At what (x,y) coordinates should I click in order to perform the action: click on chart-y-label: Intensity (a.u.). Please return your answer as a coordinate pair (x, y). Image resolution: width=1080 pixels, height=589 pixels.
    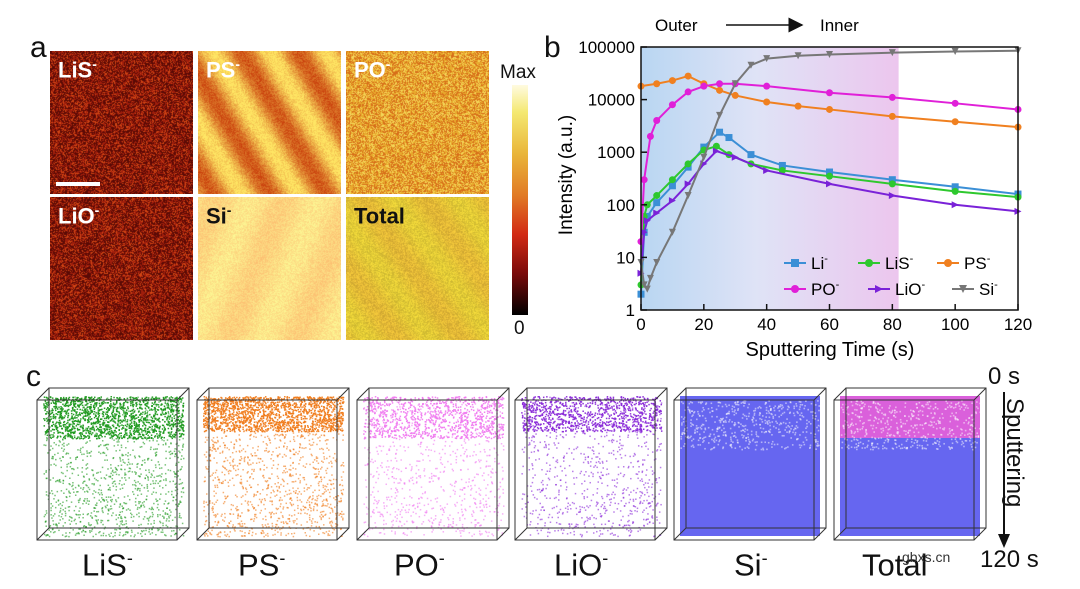
    Looking at the image, I should click on (566, 175).